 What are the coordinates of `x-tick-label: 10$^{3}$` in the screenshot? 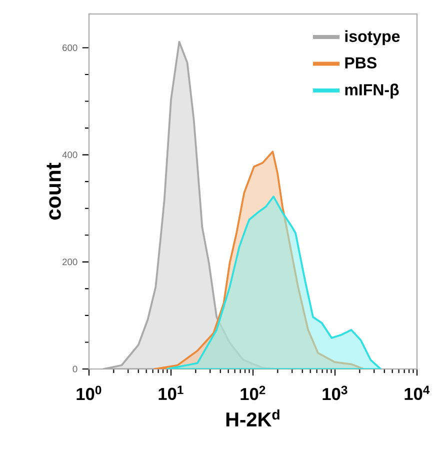 It's located at (335, 393).